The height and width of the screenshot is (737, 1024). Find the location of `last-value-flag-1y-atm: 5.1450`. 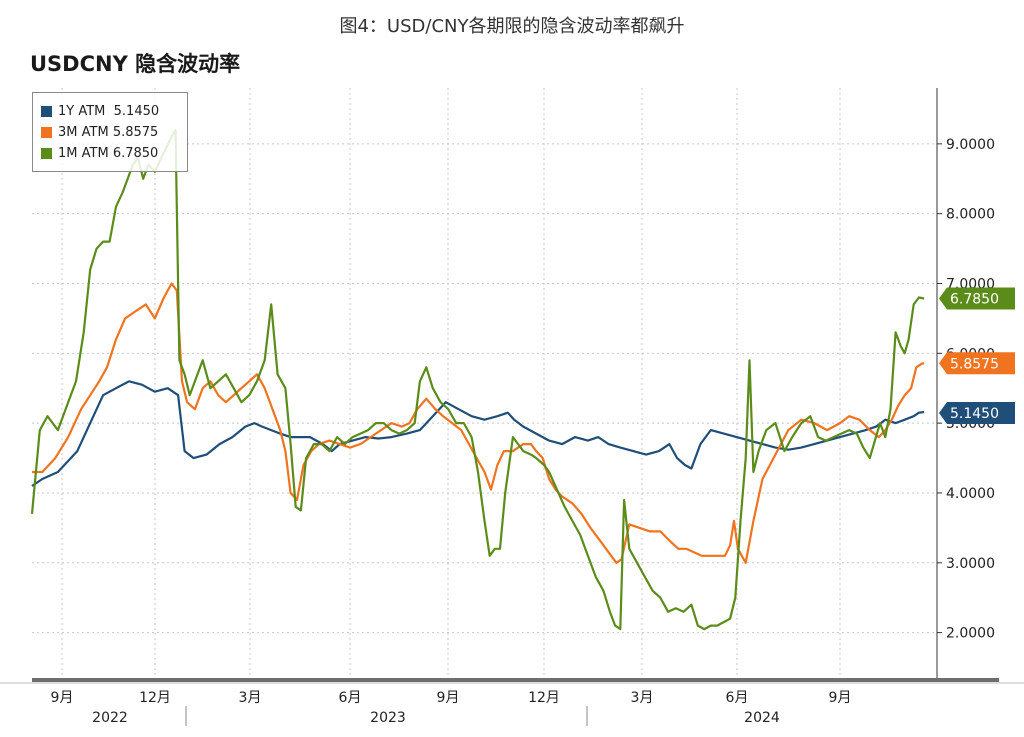

last-value-flag-1y-atm: 5.1450 is located at coordinates (977, 413).